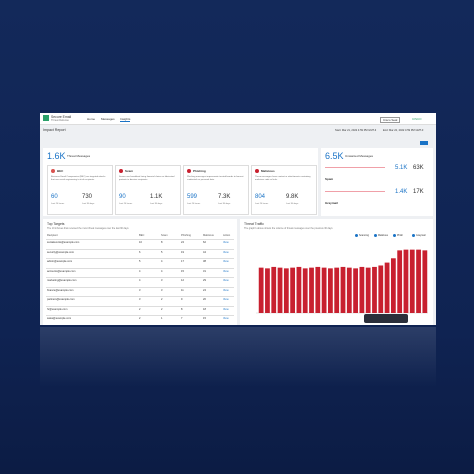 The width and height of the screenshot is (474, 474). What do you see at coordinates (182, 290) in the screenshot?
I see `table-cell: 11` at bounding box center [182, 290].